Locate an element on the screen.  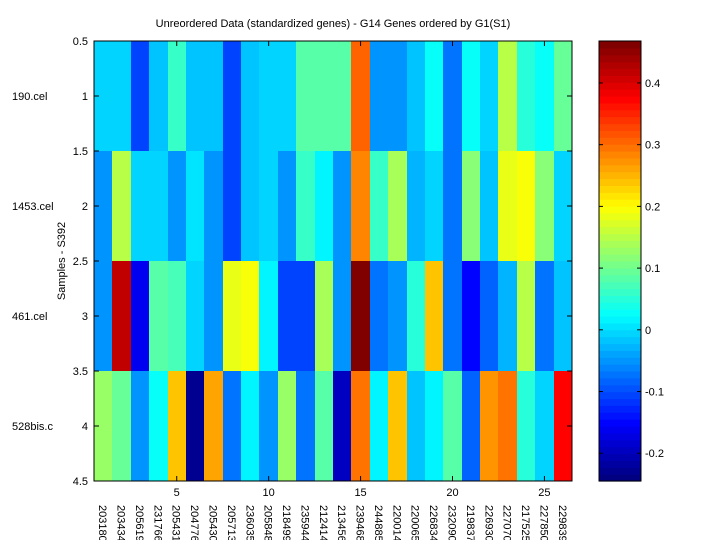
column-label: 217525_ is located at coordinates (525, 522).